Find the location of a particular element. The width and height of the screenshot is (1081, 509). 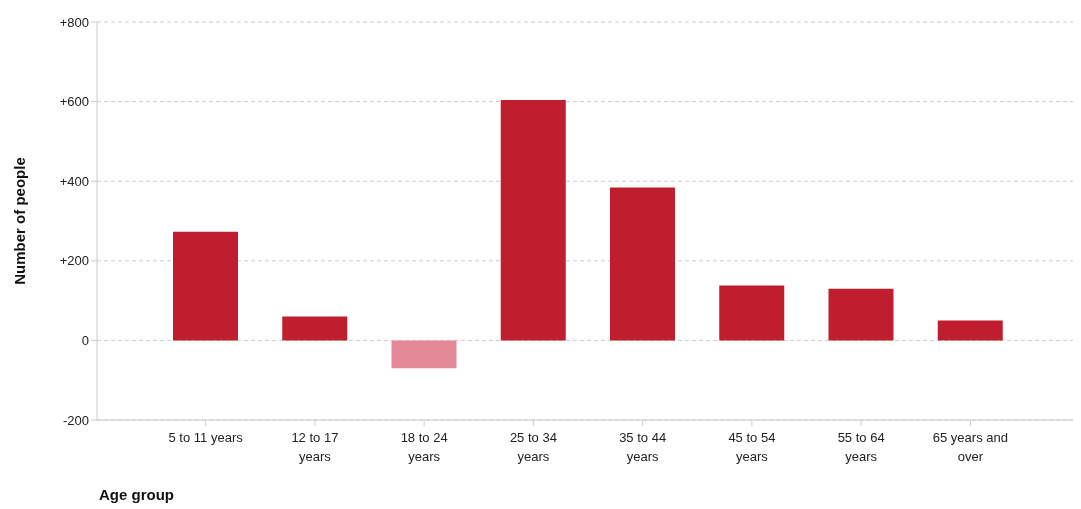

x-tick-label: 25 to 34 years is located at coordinates (533, 447).